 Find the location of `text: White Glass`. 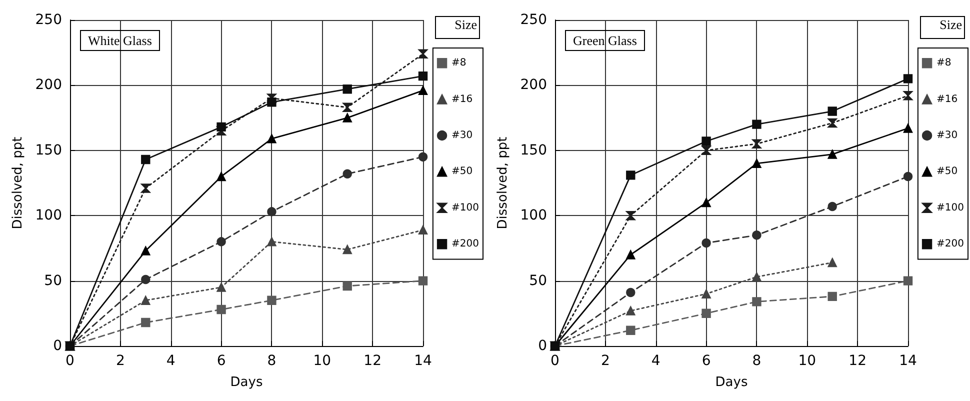

text: White Glass is located at coordinates (120, 40).